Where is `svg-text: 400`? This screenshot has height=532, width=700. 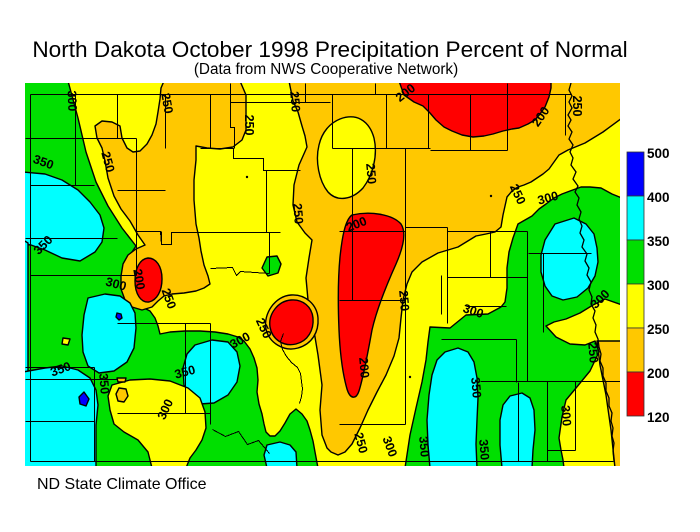
svg-text: 400 is located at coordinates (658, 197).